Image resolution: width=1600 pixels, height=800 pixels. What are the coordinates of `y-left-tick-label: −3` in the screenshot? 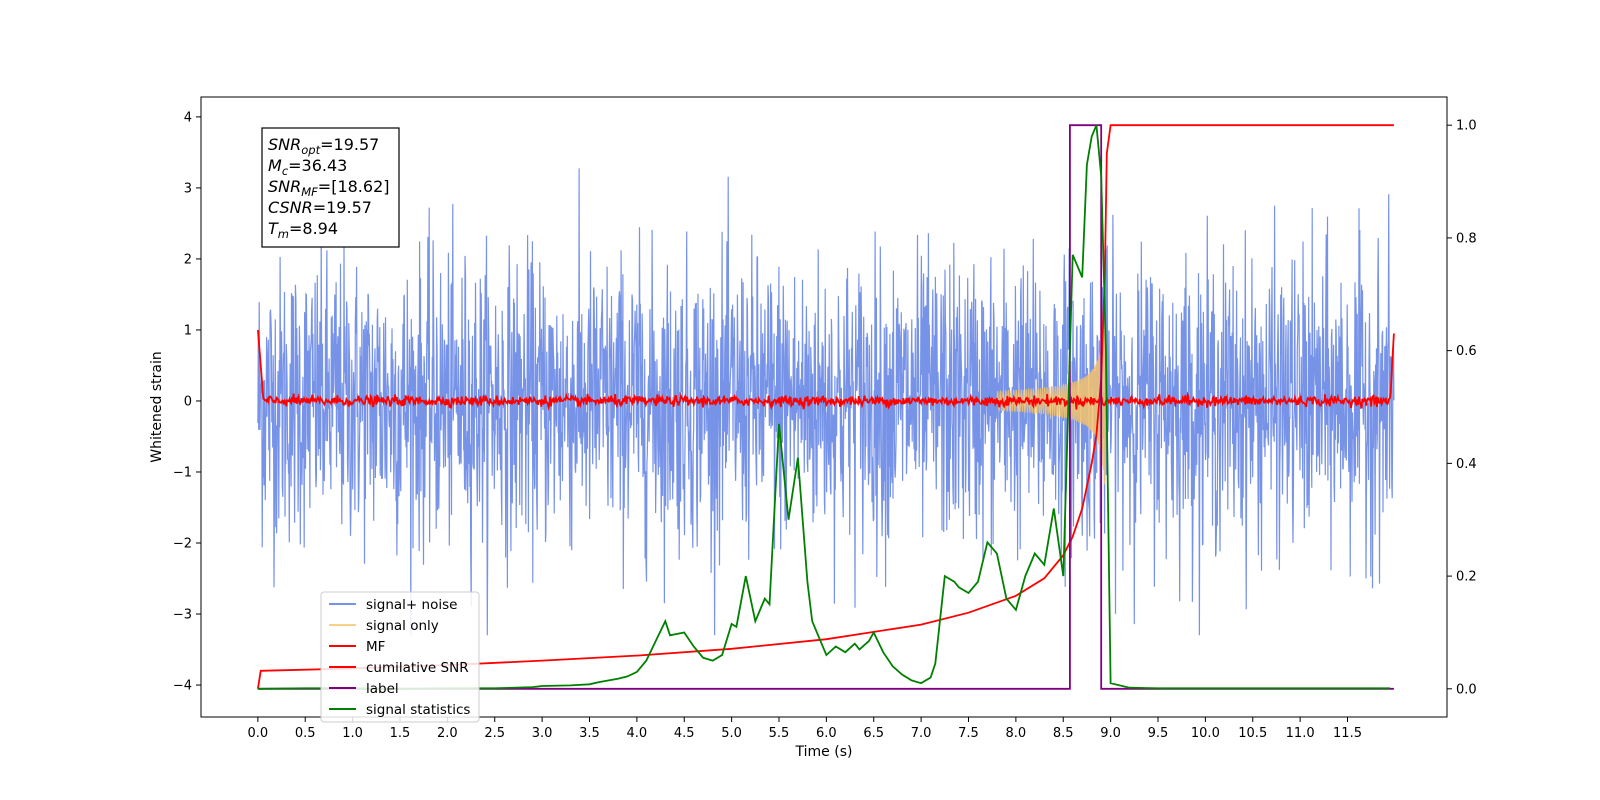 It's located at (182, 615).